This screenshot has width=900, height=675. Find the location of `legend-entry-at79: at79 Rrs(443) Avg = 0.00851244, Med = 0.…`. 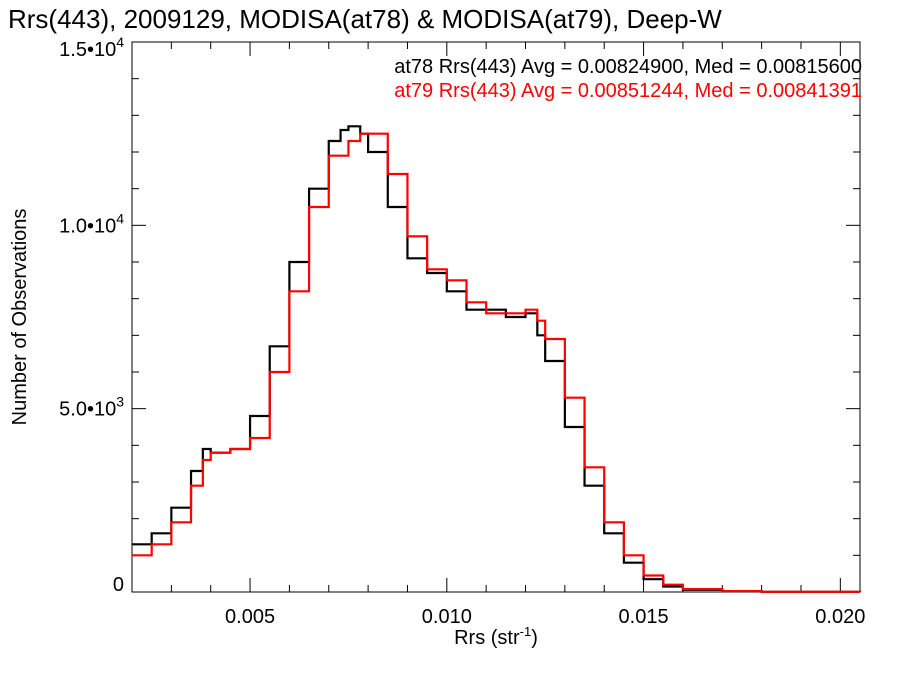

legend-entry-at79: at79 Rrs(443) Avg = 0.00851244, Med = 0.… is located at coordinates (628, 91).